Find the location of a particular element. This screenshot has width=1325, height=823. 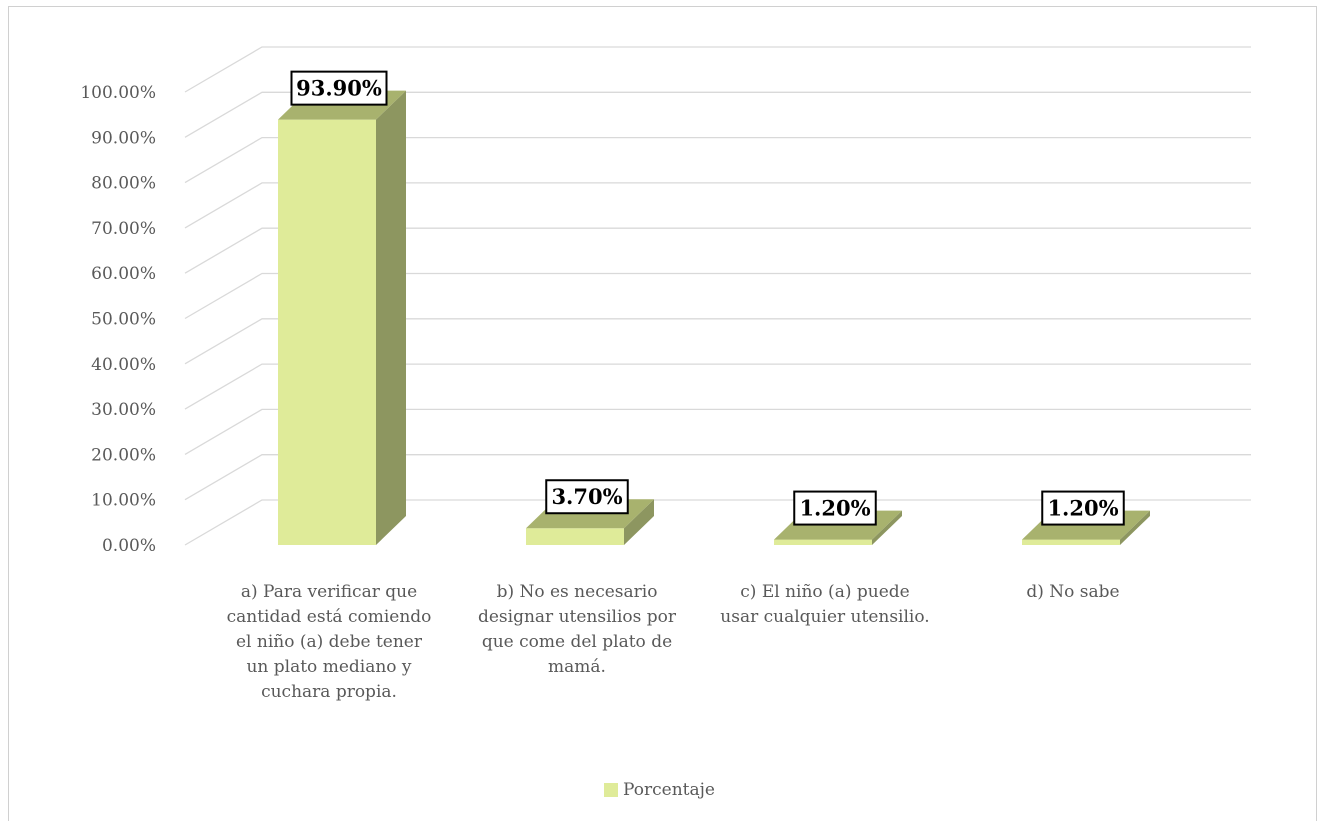

legend-label: Porcentaje is located at coordinates (669, 790).